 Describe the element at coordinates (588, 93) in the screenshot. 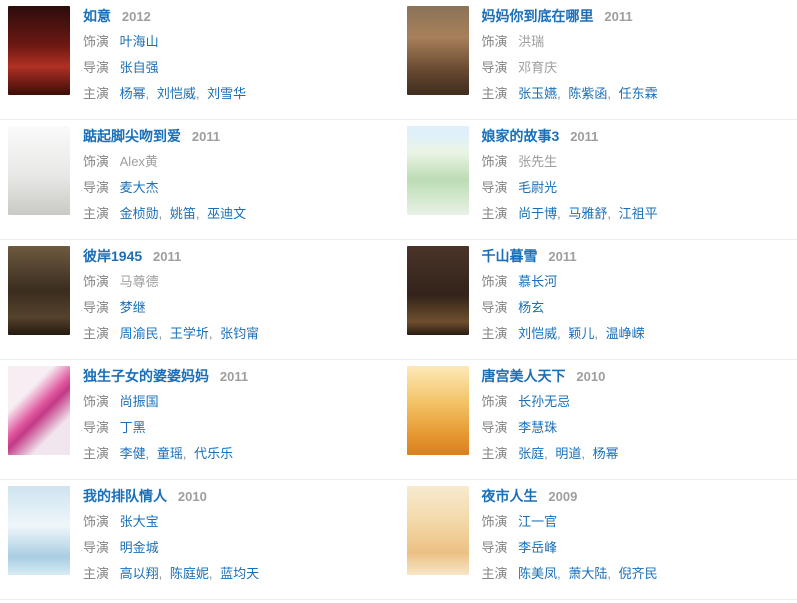

I see `starring-name: 陈紫函` at that location.